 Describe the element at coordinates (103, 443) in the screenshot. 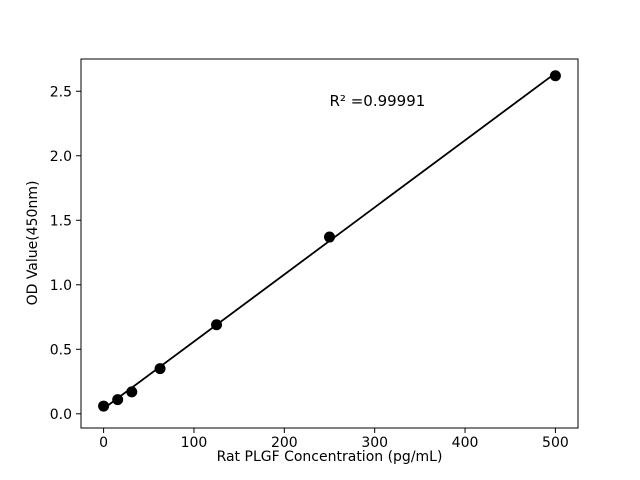

I see `x-tick-label: 0` at that location.